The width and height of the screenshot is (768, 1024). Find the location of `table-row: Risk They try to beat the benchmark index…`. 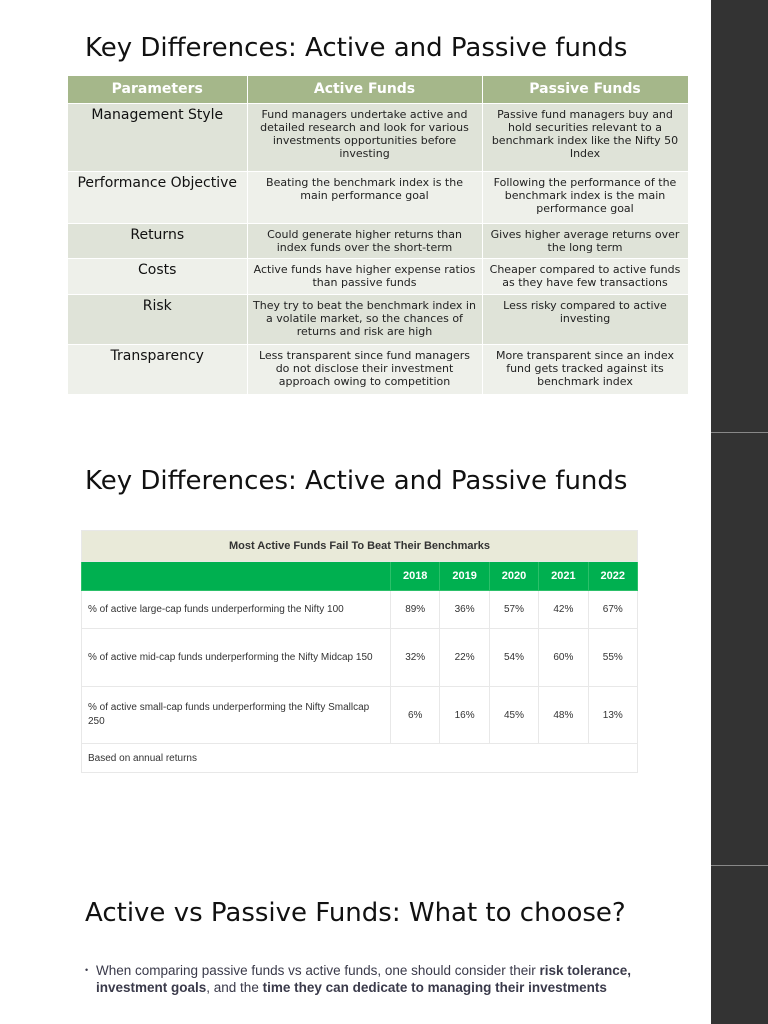

table-row: Risk They try to beat the benchmark index… is located at coordinates (378, 318).